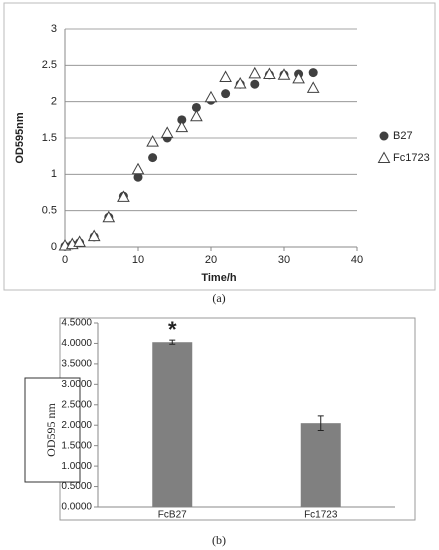  What do you see at coordinates (284, 260) in the screenshot?
I see `x-tick-label: 30` at bounding box center [284, 260].